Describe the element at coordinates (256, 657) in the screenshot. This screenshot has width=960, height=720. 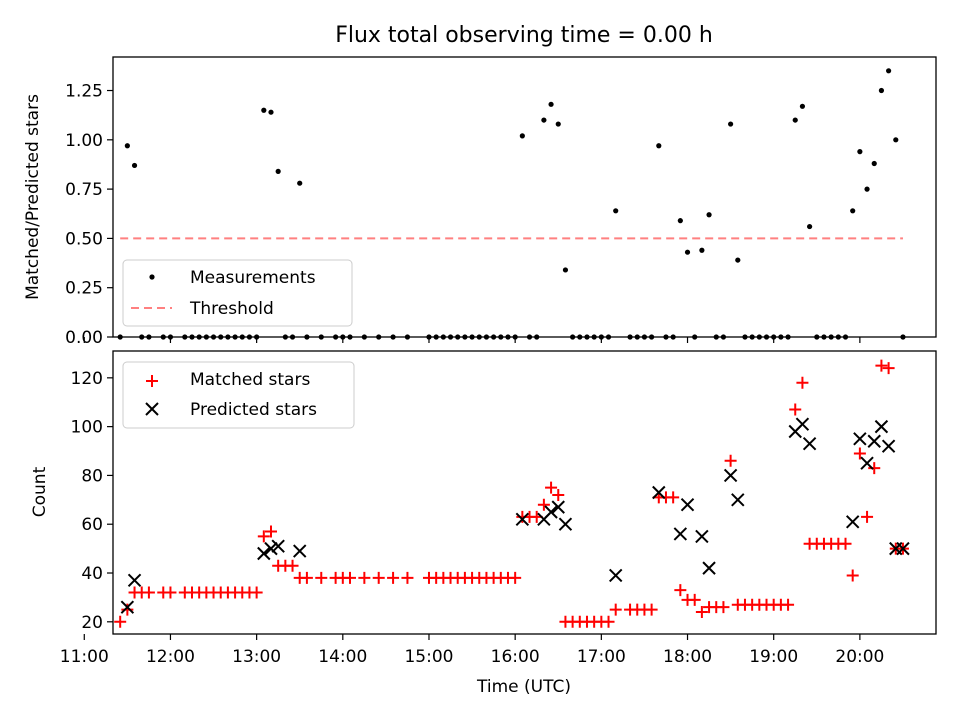
I see `bottom-x-tick-label: 13:00` at that location.